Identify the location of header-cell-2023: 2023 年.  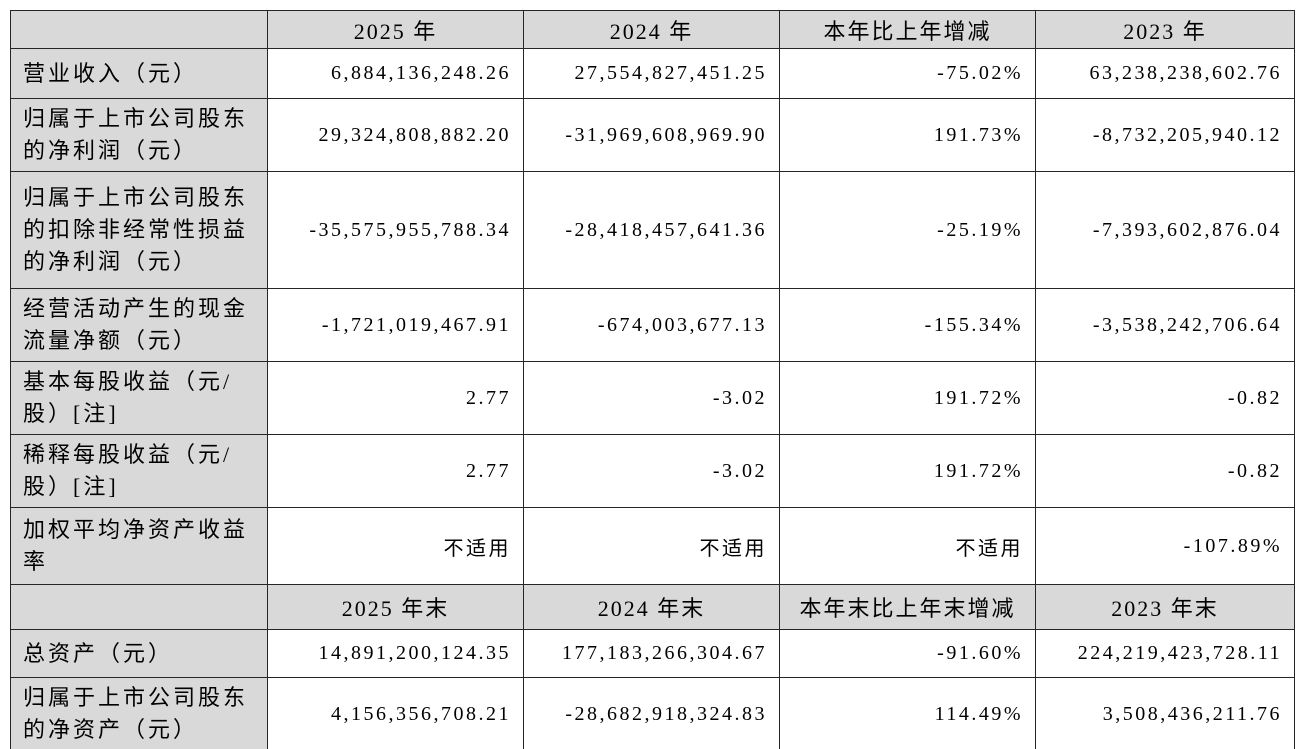
(1165, 29).